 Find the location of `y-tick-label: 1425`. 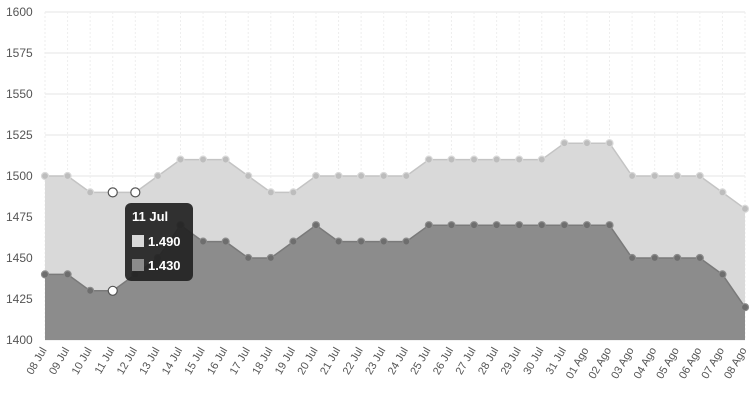

y-tick-label: 1425 is located at coordinates (19, 299).